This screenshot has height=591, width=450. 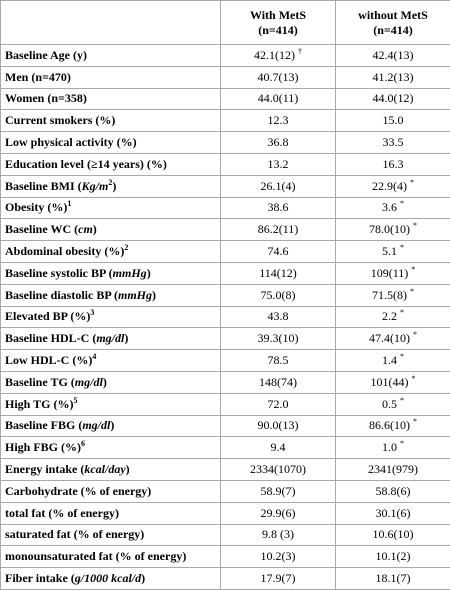 I want to click on value-cell: 78.5, so click(x=278, y=360).